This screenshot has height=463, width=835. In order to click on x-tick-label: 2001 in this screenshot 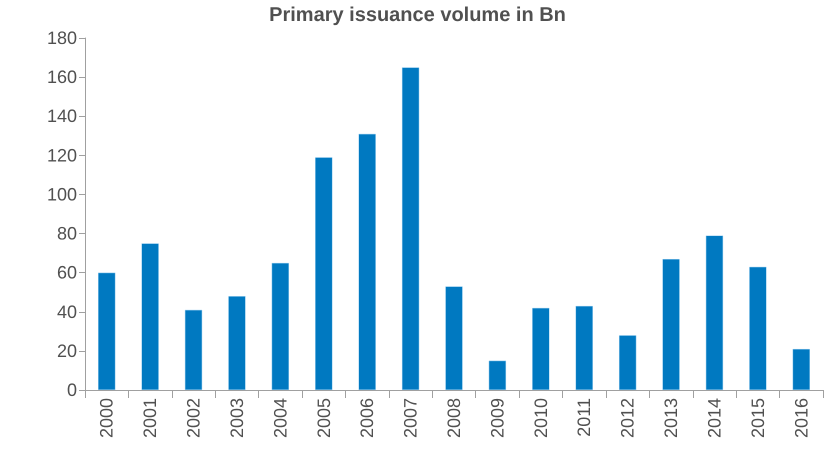, I will do `click(150, 418)`.